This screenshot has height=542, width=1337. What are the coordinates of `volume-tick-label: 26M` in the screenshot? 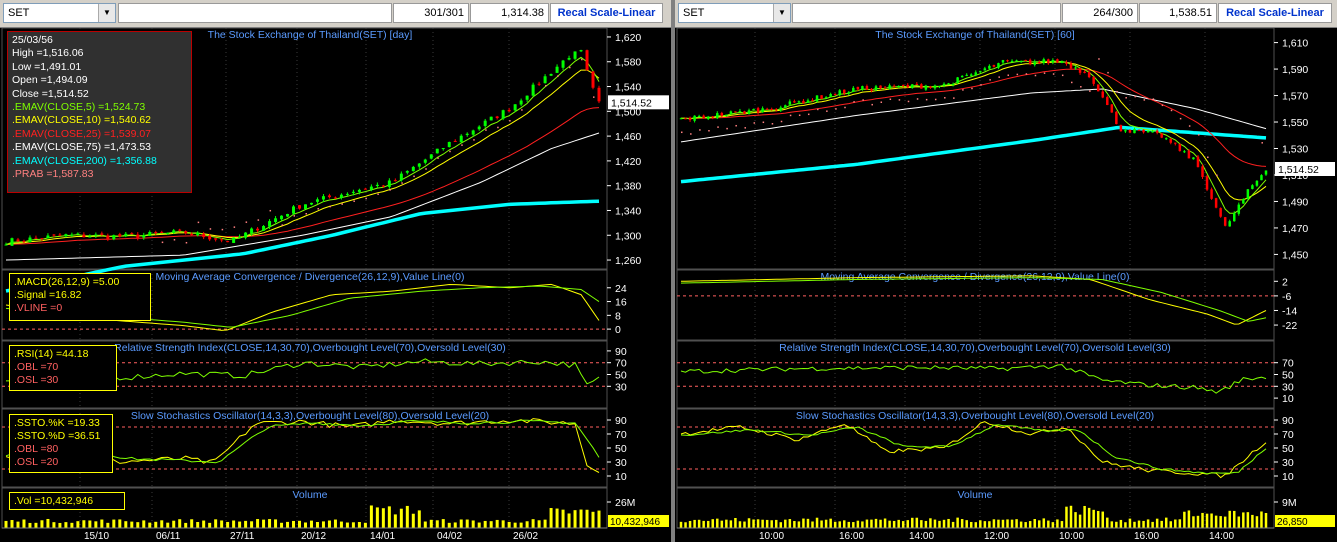 It's located at (625, 503).